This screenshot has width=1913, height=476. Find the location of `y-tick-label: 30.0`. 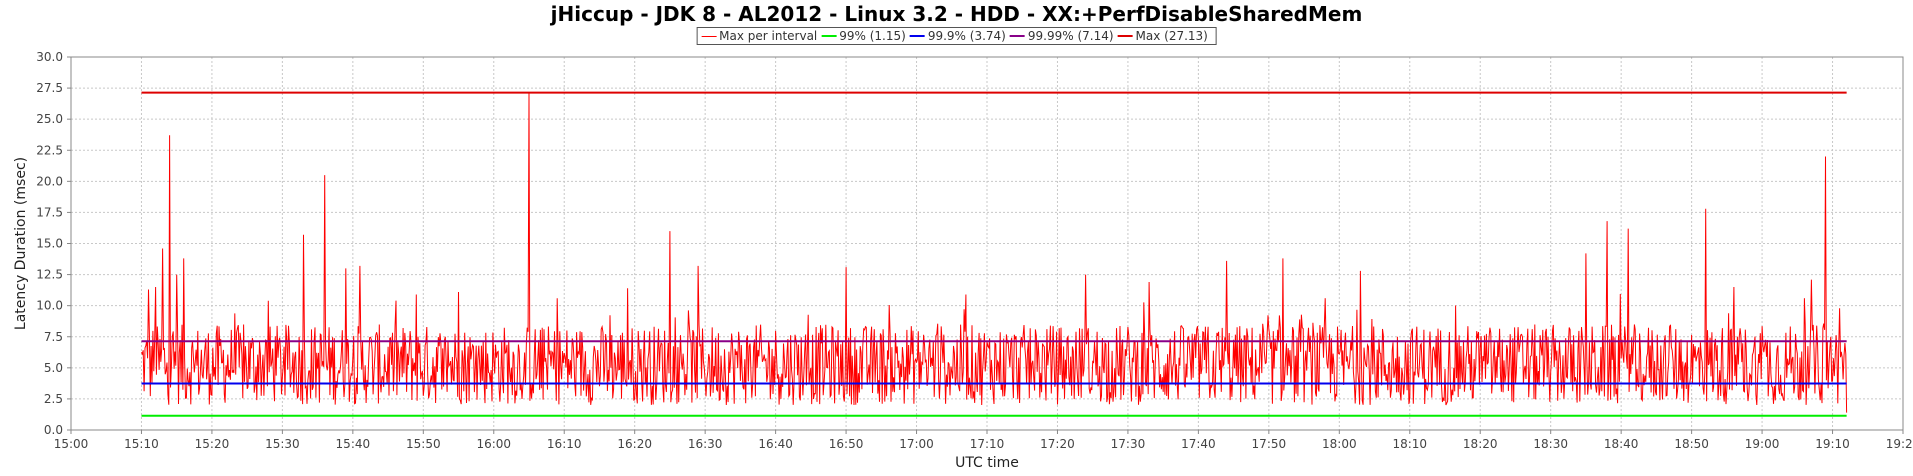

y-tick-label: 30.0 is located at coordinates (49, 57).